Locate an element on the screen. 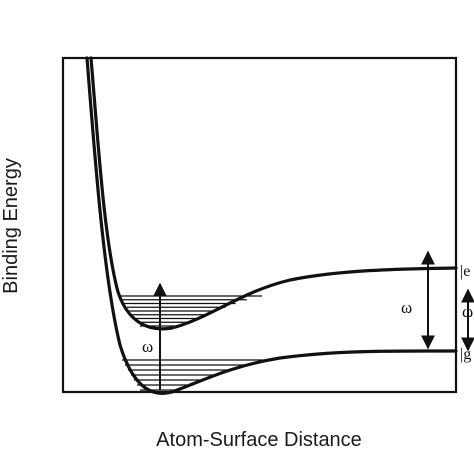 This screenshot has height=474, width=474. right-omega-label: ω is located at coordinates (406, 307).